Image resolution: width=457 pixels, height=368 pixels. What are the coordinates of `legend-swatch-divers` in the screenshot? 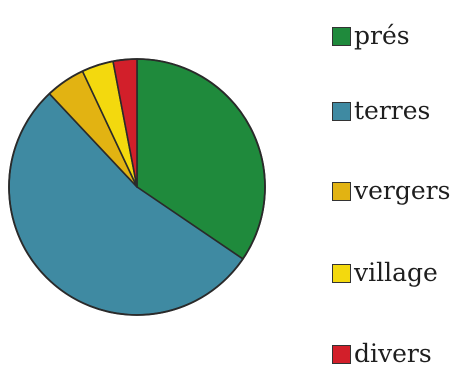 It's located at (341, 354).